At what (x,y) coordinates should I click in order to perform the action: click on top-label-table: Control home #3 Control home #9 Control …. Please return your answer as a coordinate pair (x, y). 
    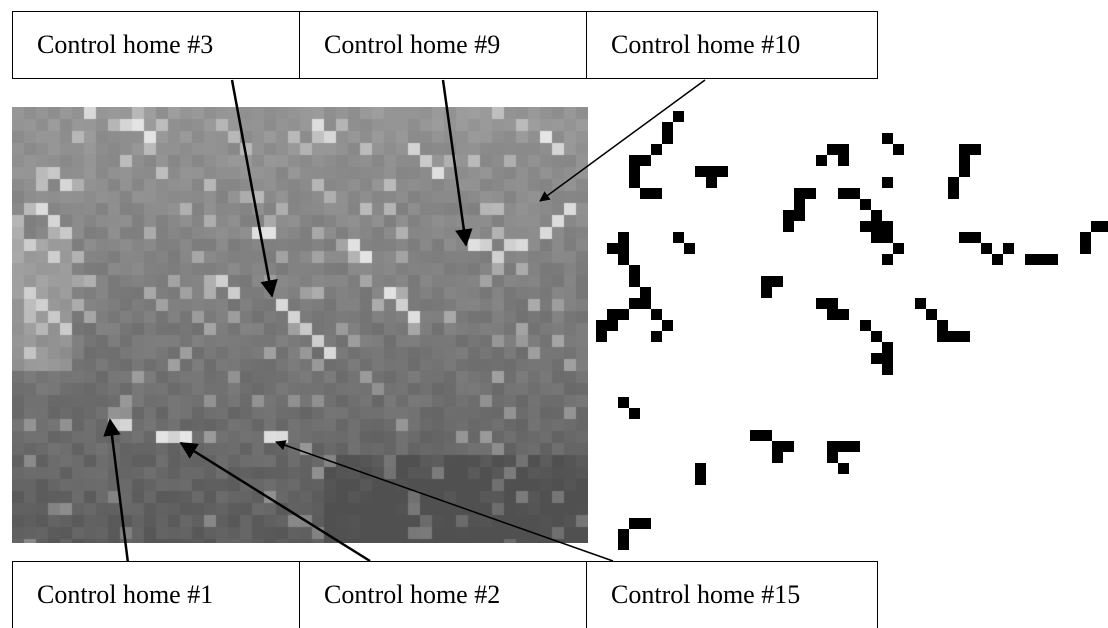
    Looking at the image, I should click on (445, 45).